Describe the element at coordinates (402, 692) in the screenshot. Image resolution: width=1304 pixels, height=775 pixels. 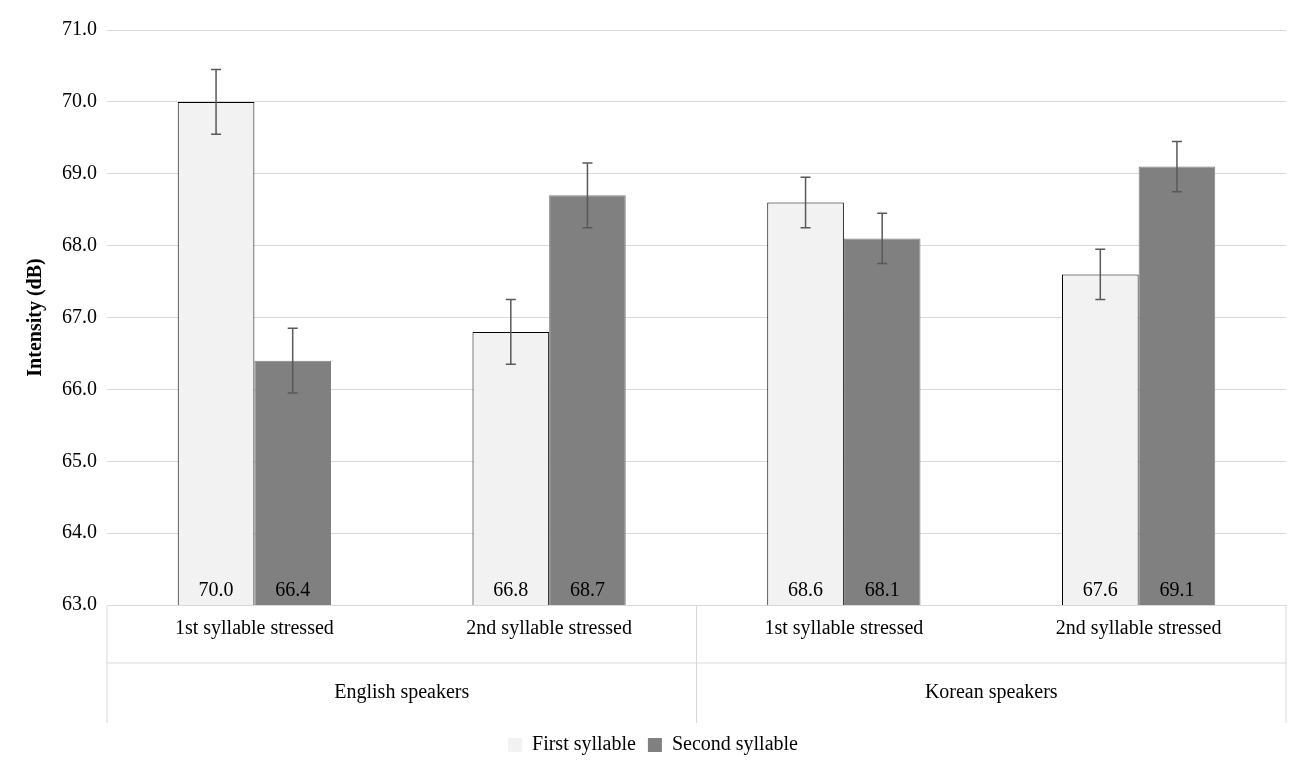
I see `text: English speakers` at that location.